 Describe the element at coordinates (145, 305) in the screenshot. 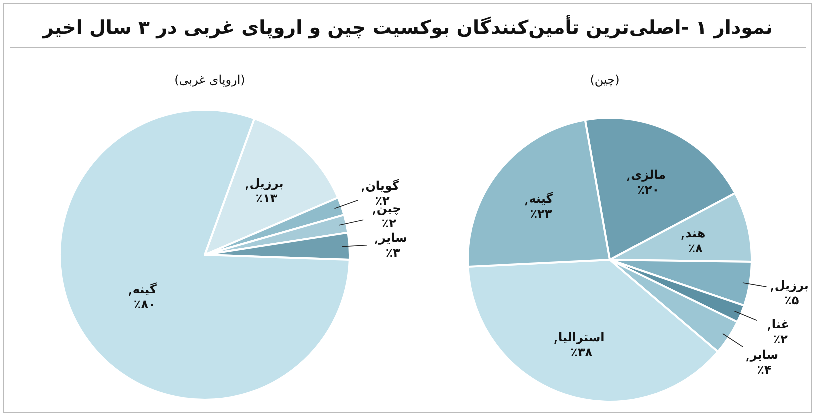

I see `data-label: ٪۸۰` at that location.